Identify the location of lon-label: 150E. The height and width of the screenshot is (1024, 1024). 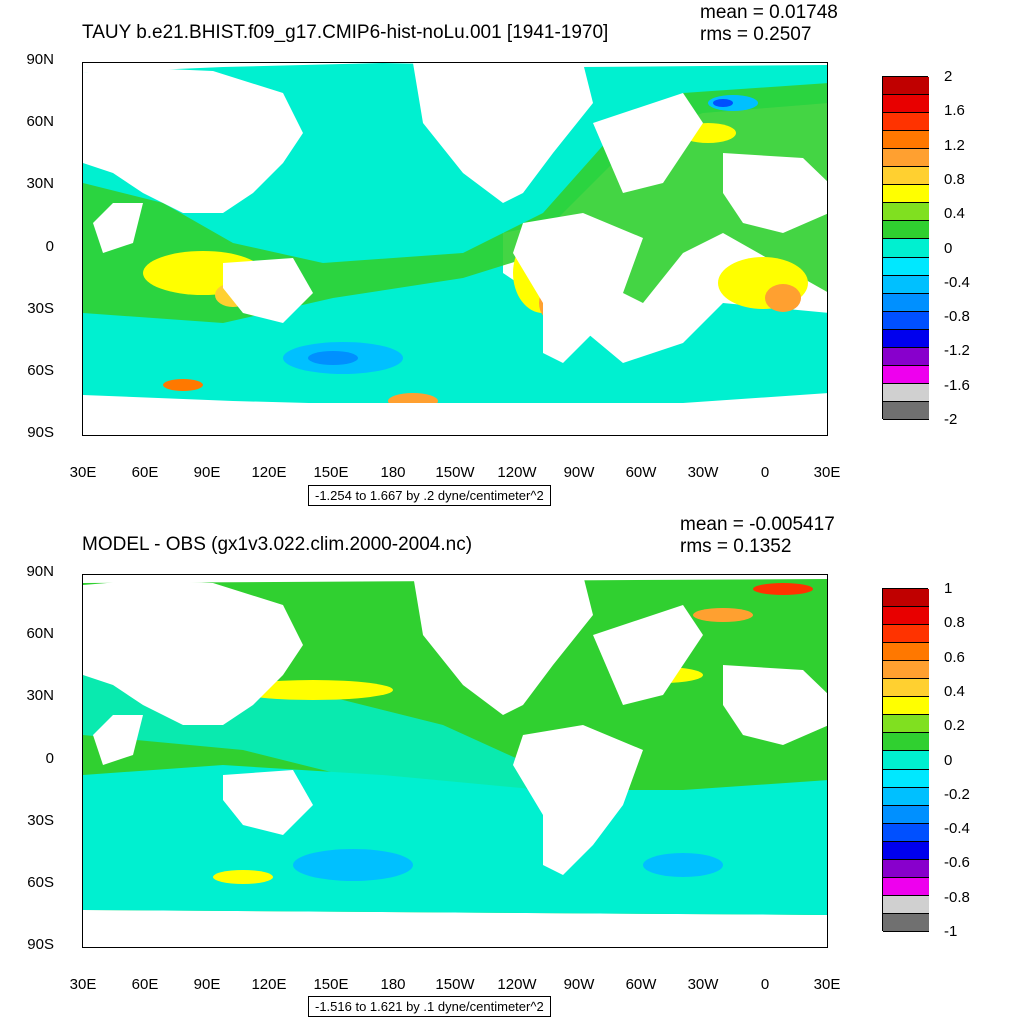
(331, 472).